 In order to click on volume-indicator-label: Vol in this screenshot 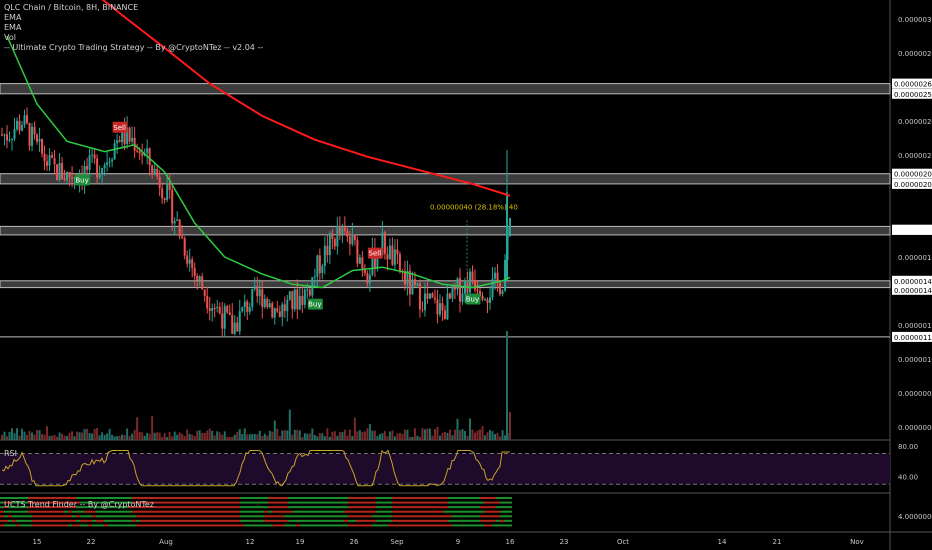, I will do `click(10, 37)`.